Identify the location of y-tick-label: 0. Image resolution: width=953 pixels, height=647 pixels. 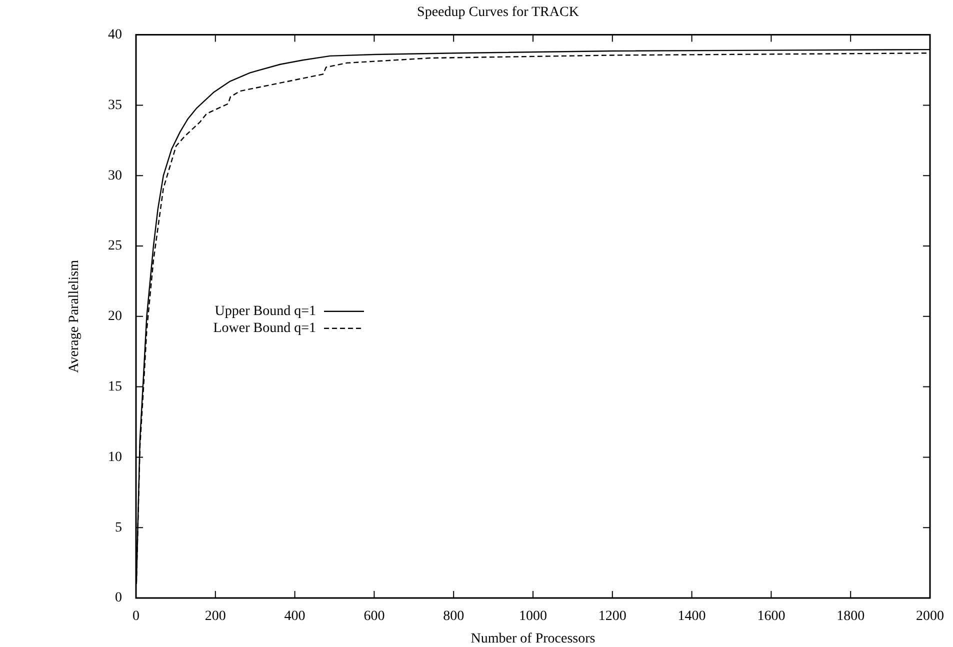
(118, 598).